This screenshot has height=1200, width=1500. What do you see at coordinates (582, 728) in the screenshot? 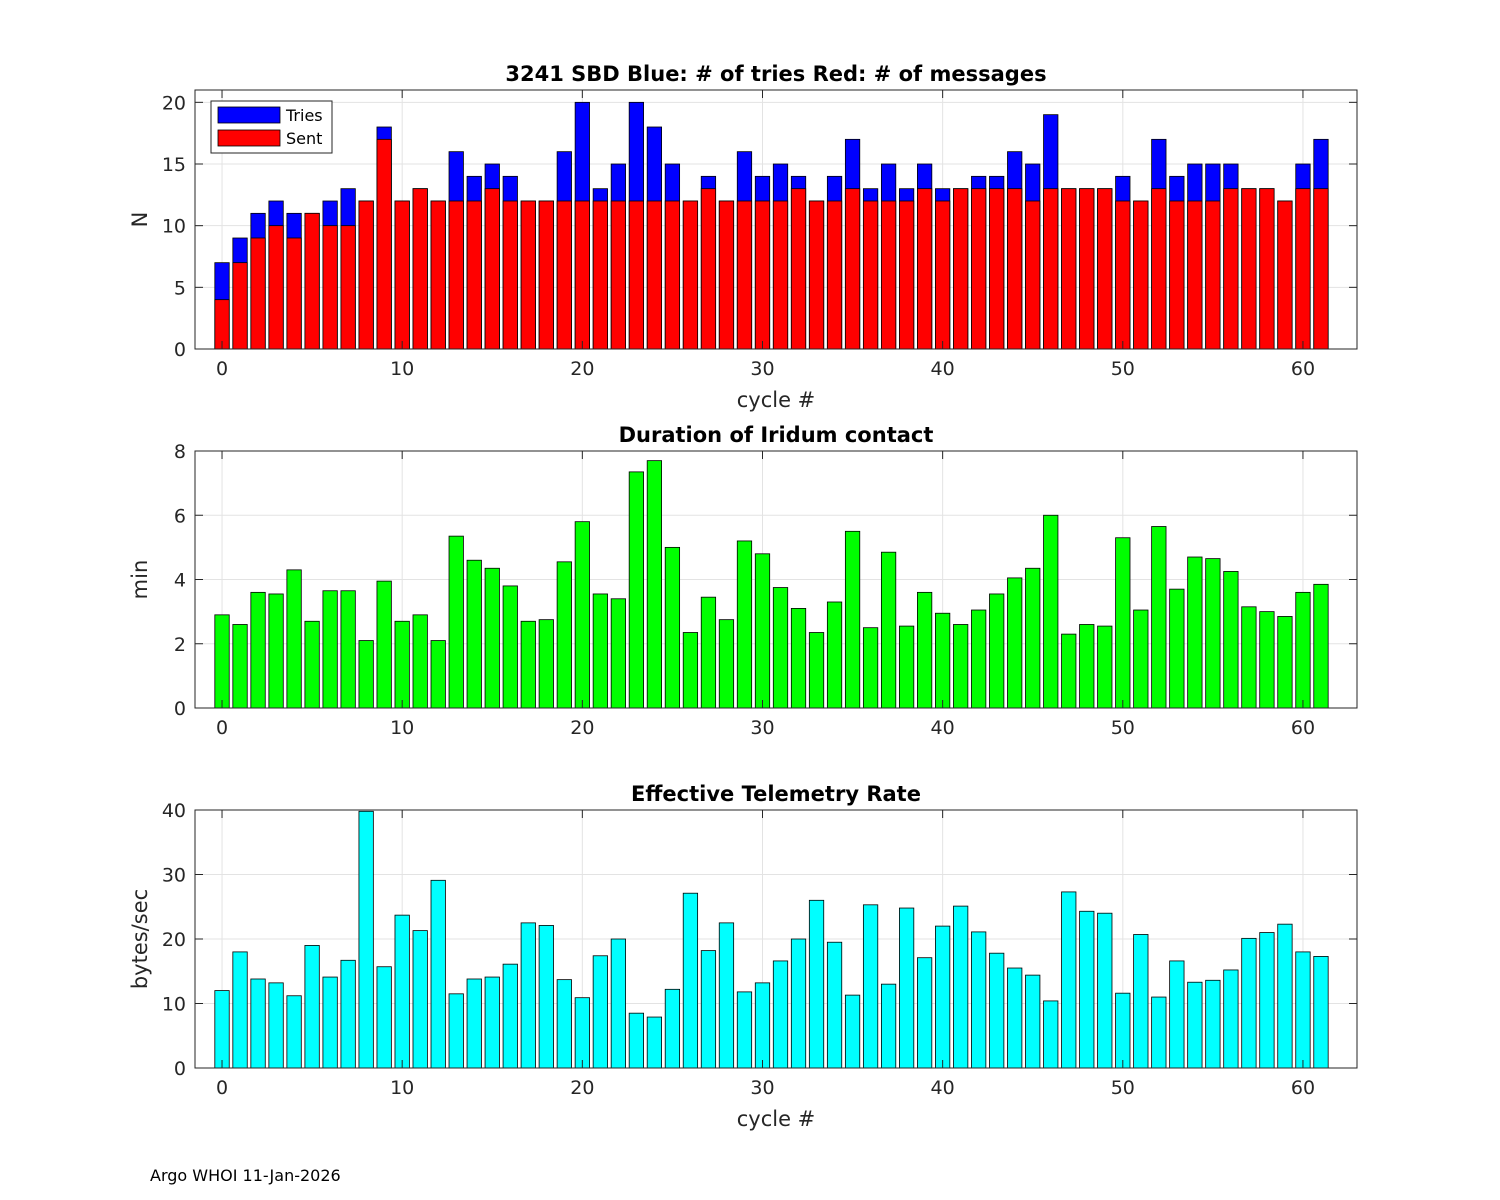
I see `x-tick-label: 20` at bounding box center [582, 728].